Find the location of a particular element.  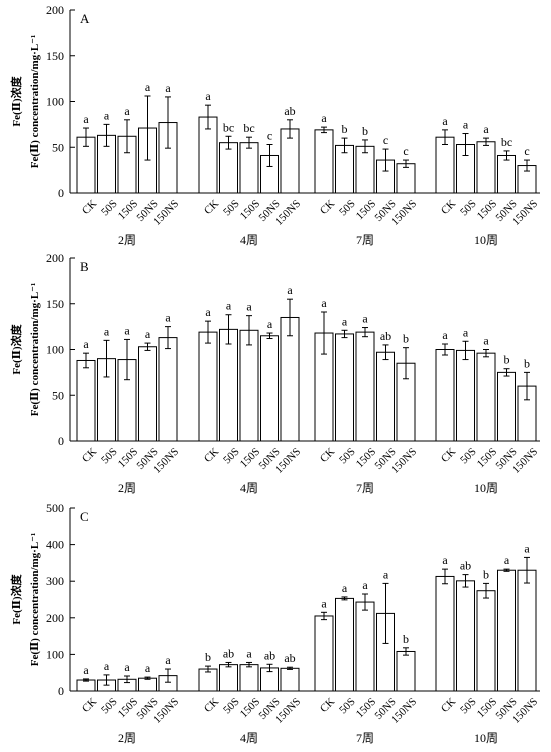

panel-label: A is located at coordinates (85, 18).